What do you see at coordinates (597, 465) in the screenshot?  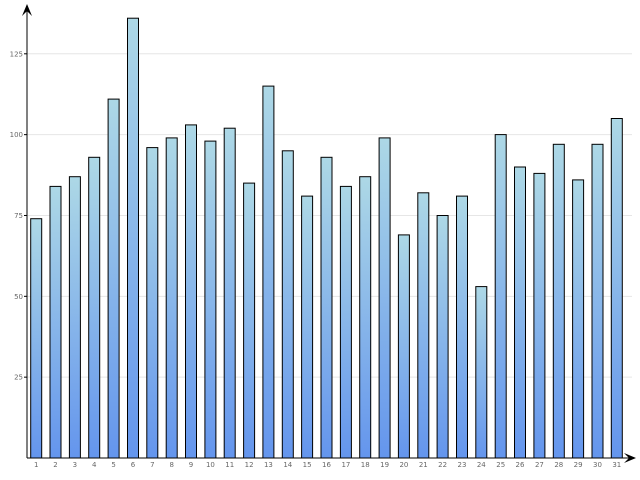 I see `x-tick-label: 30` at bounding box center [597, 465].